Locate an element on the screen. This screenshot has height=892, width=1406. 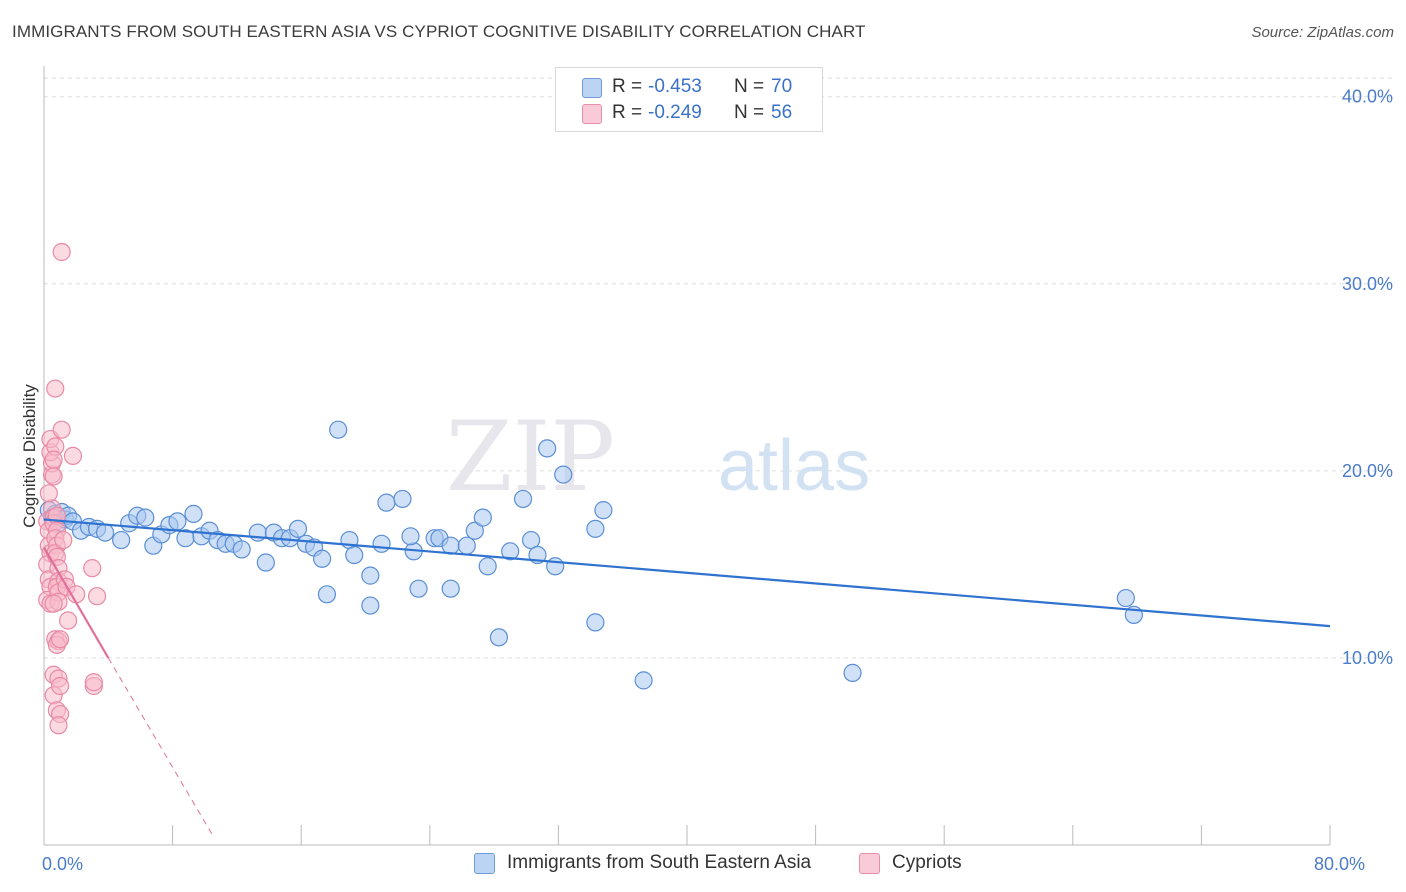
blue-trend-line is located at coordinates (687, 573).